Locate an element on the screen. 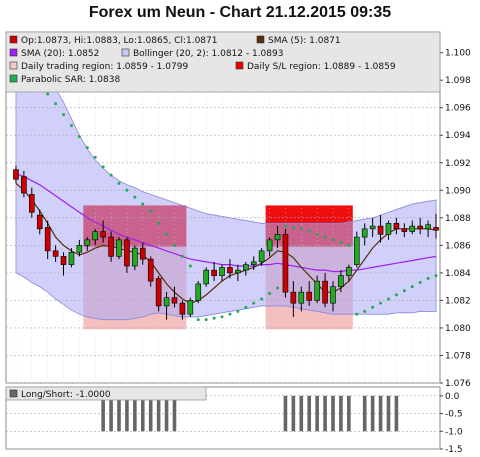 This screenshot has height=457, width=480. y-tick-label: 1.098 is located at coordinates (458, 81).